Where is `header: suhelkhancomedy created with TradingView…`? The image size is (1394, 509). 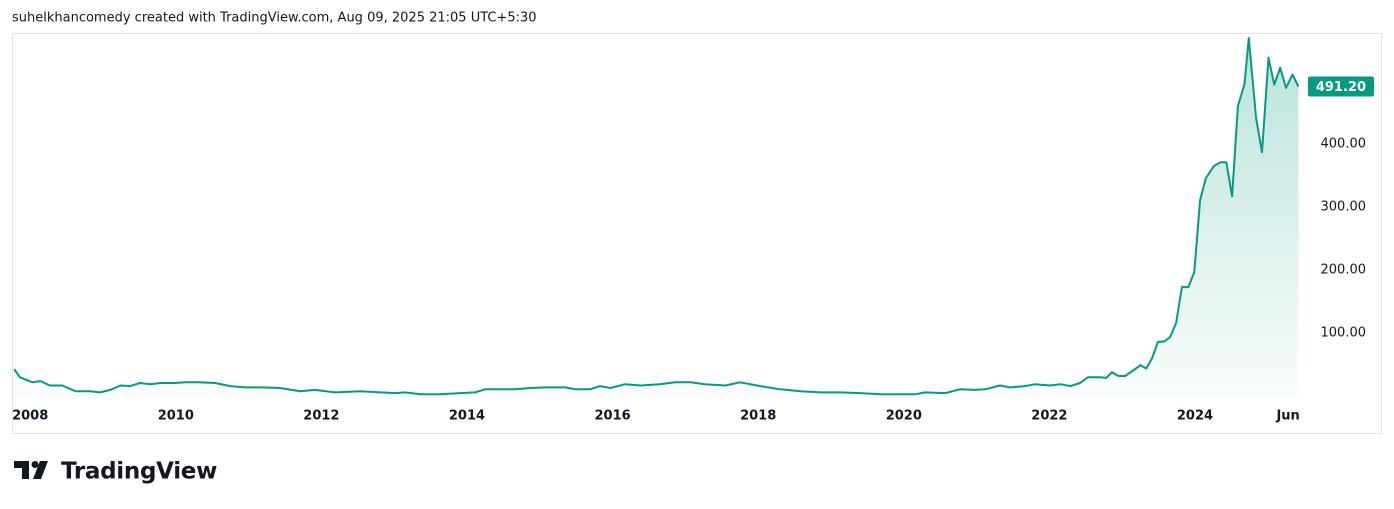
header: suhelkhancomedy created with TradingView… is located at coordinates (274, 18).